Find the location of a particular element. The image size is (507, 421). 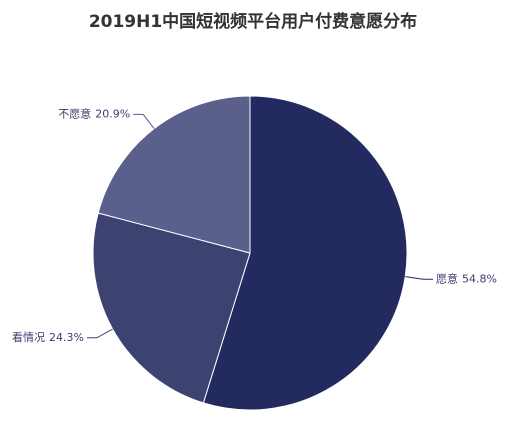

slice-label: 看情况 24.3% is located at coordinates (48, 337).